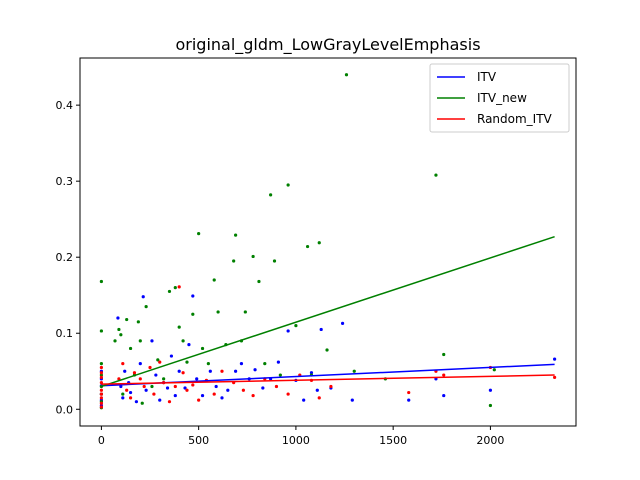  I want to click on trend-line, so click(328, 379).